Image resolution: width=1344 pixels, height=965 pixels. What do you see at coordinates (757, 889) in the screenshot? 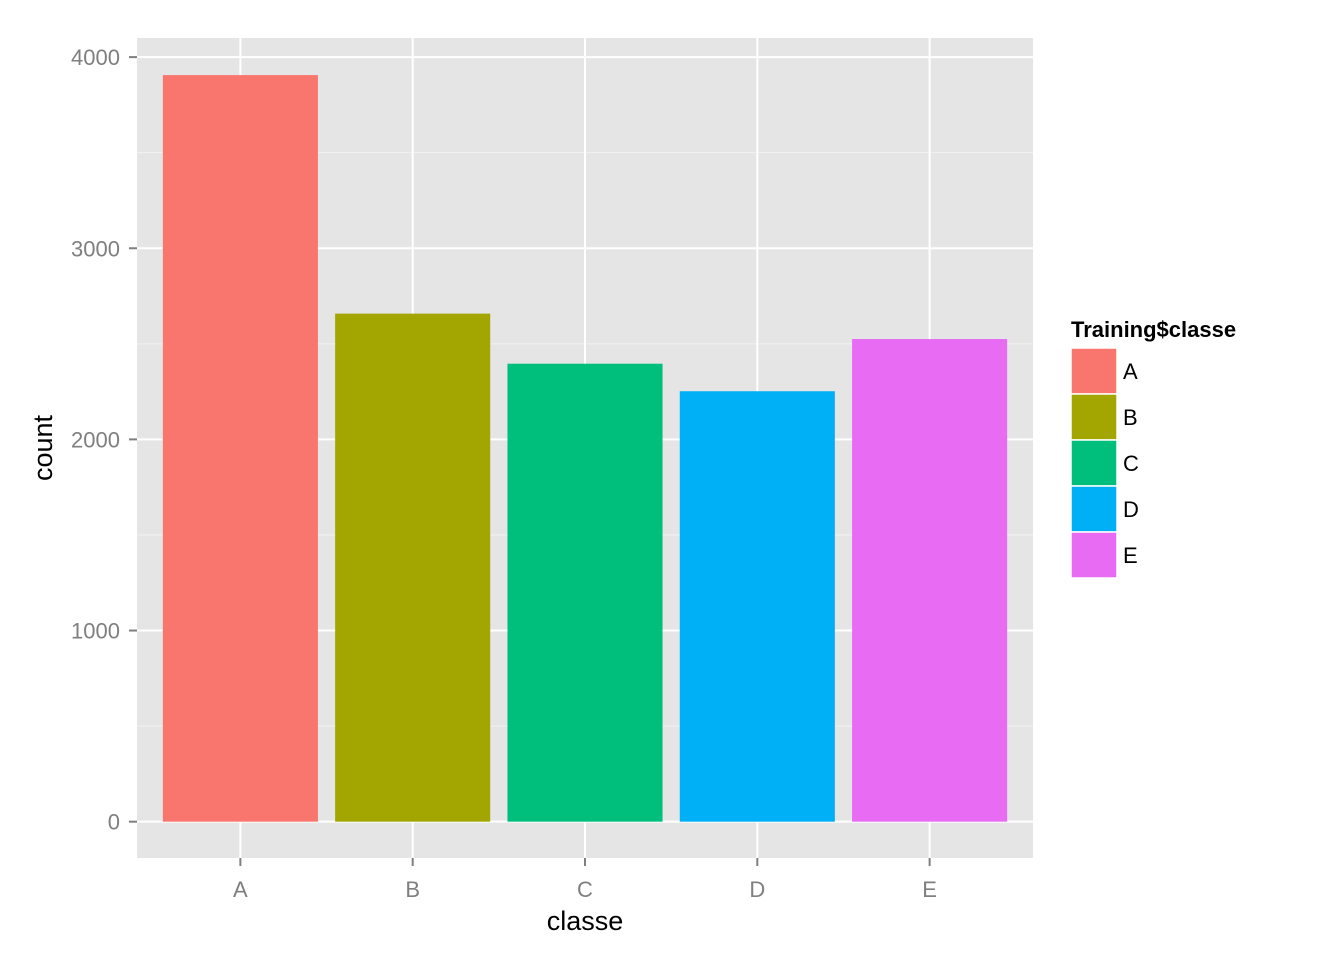
I see `x-tick-label: D` at bounding box center [757, 889].